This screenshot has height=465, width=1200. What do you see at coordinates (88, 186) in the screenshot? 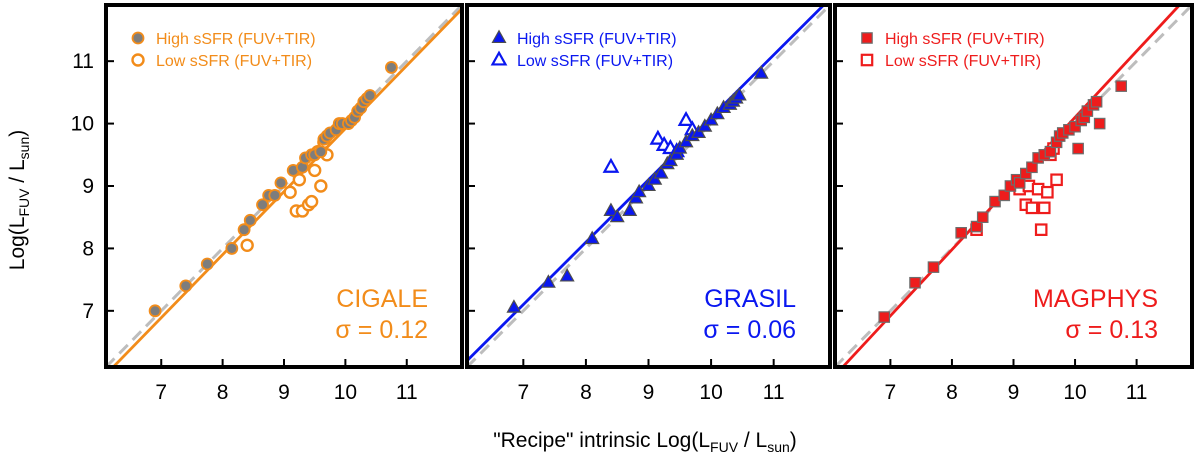
I see `y-tick-label: 9` at bounding box center [88, 186].